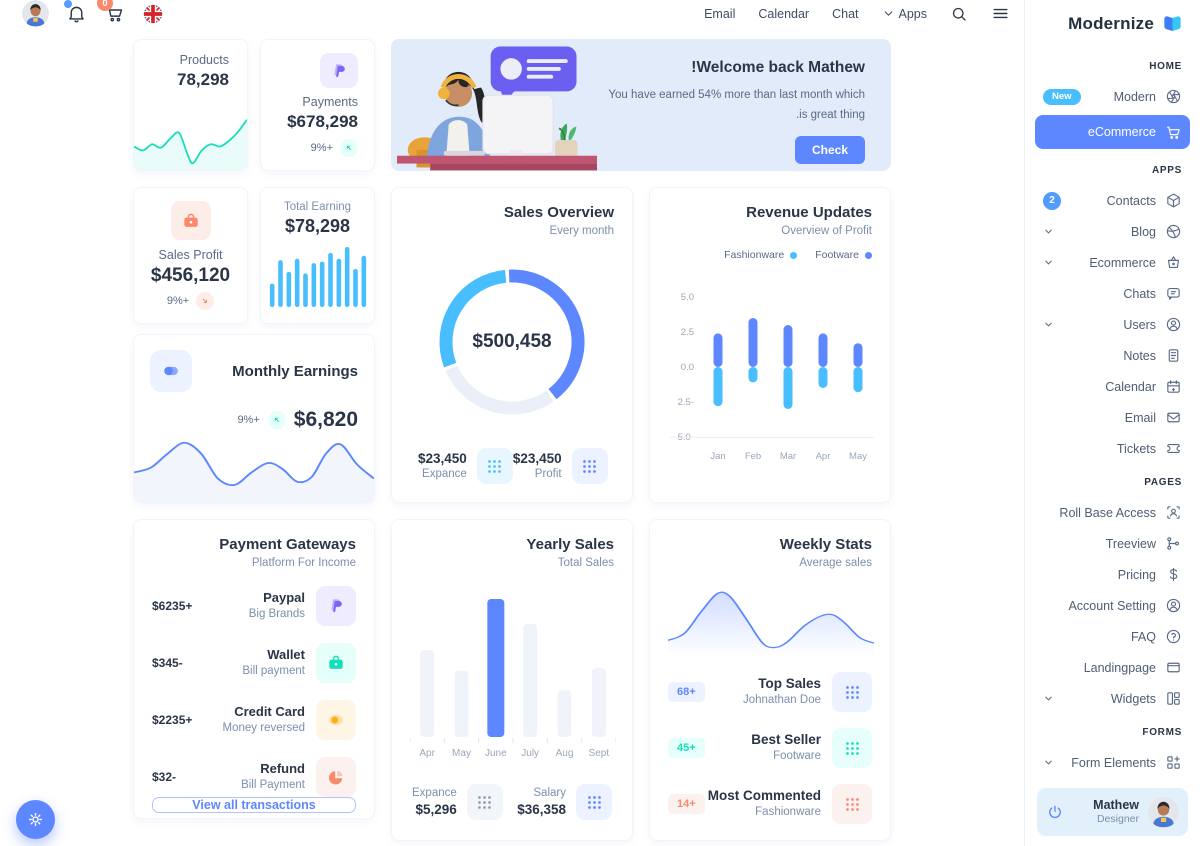 This screenshot has height=846, width=1200. What do you see at coordinates (1112, 605) in the screenshot?
I see `sidebar-item-account-setting: Account Setting` at bounding box center [1112, 605].